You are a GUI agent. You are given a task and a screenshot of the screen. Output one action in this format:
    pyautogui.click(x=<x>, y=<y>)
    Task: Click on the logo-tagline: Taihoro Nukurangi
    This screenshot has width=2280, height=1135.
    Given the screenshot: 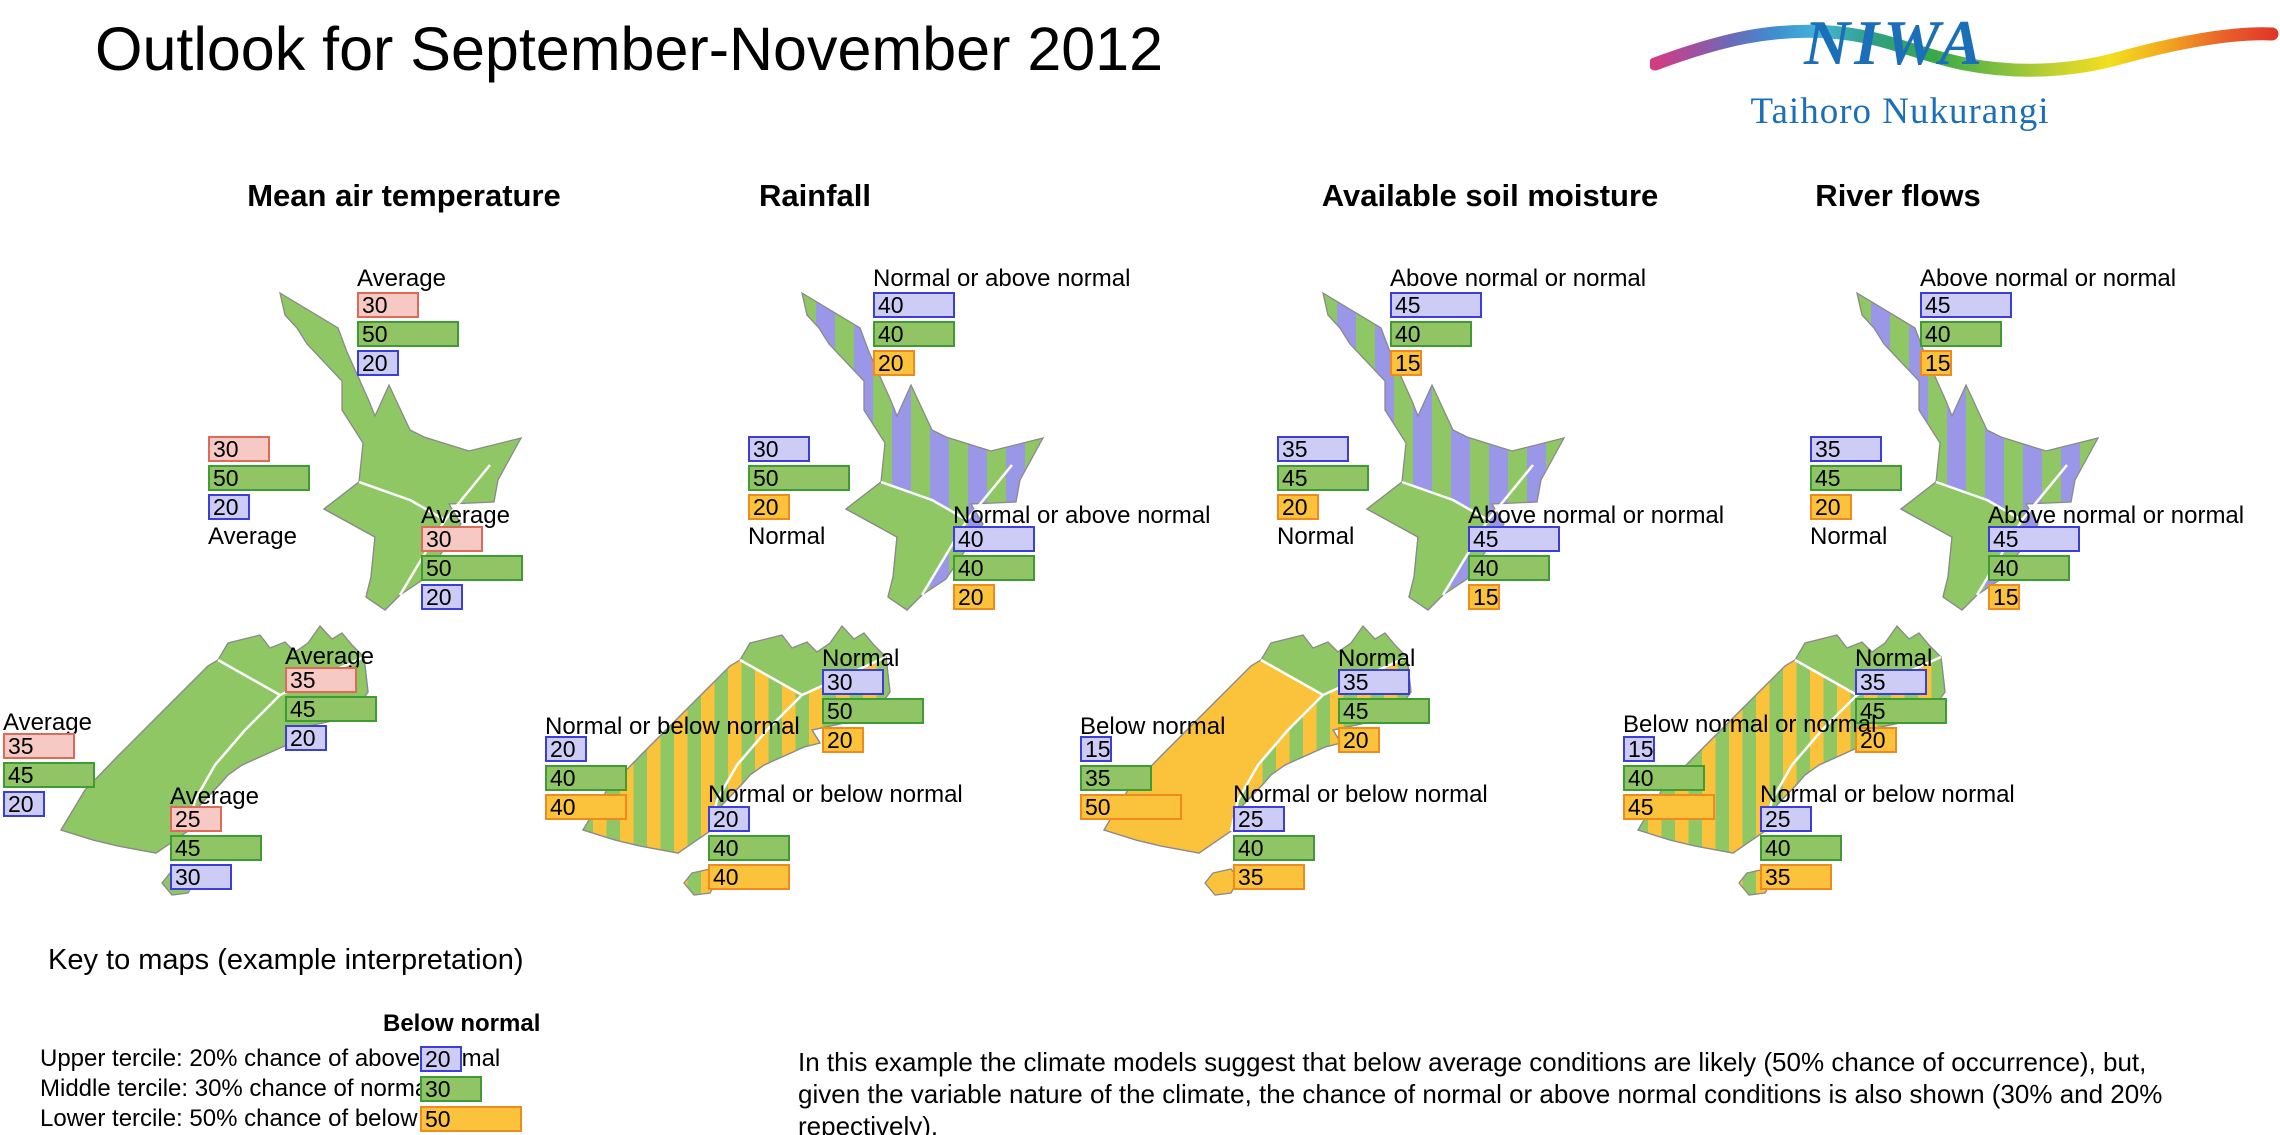 What is the action you would take?
    pyautogui.click(x=1899, y=111)
    